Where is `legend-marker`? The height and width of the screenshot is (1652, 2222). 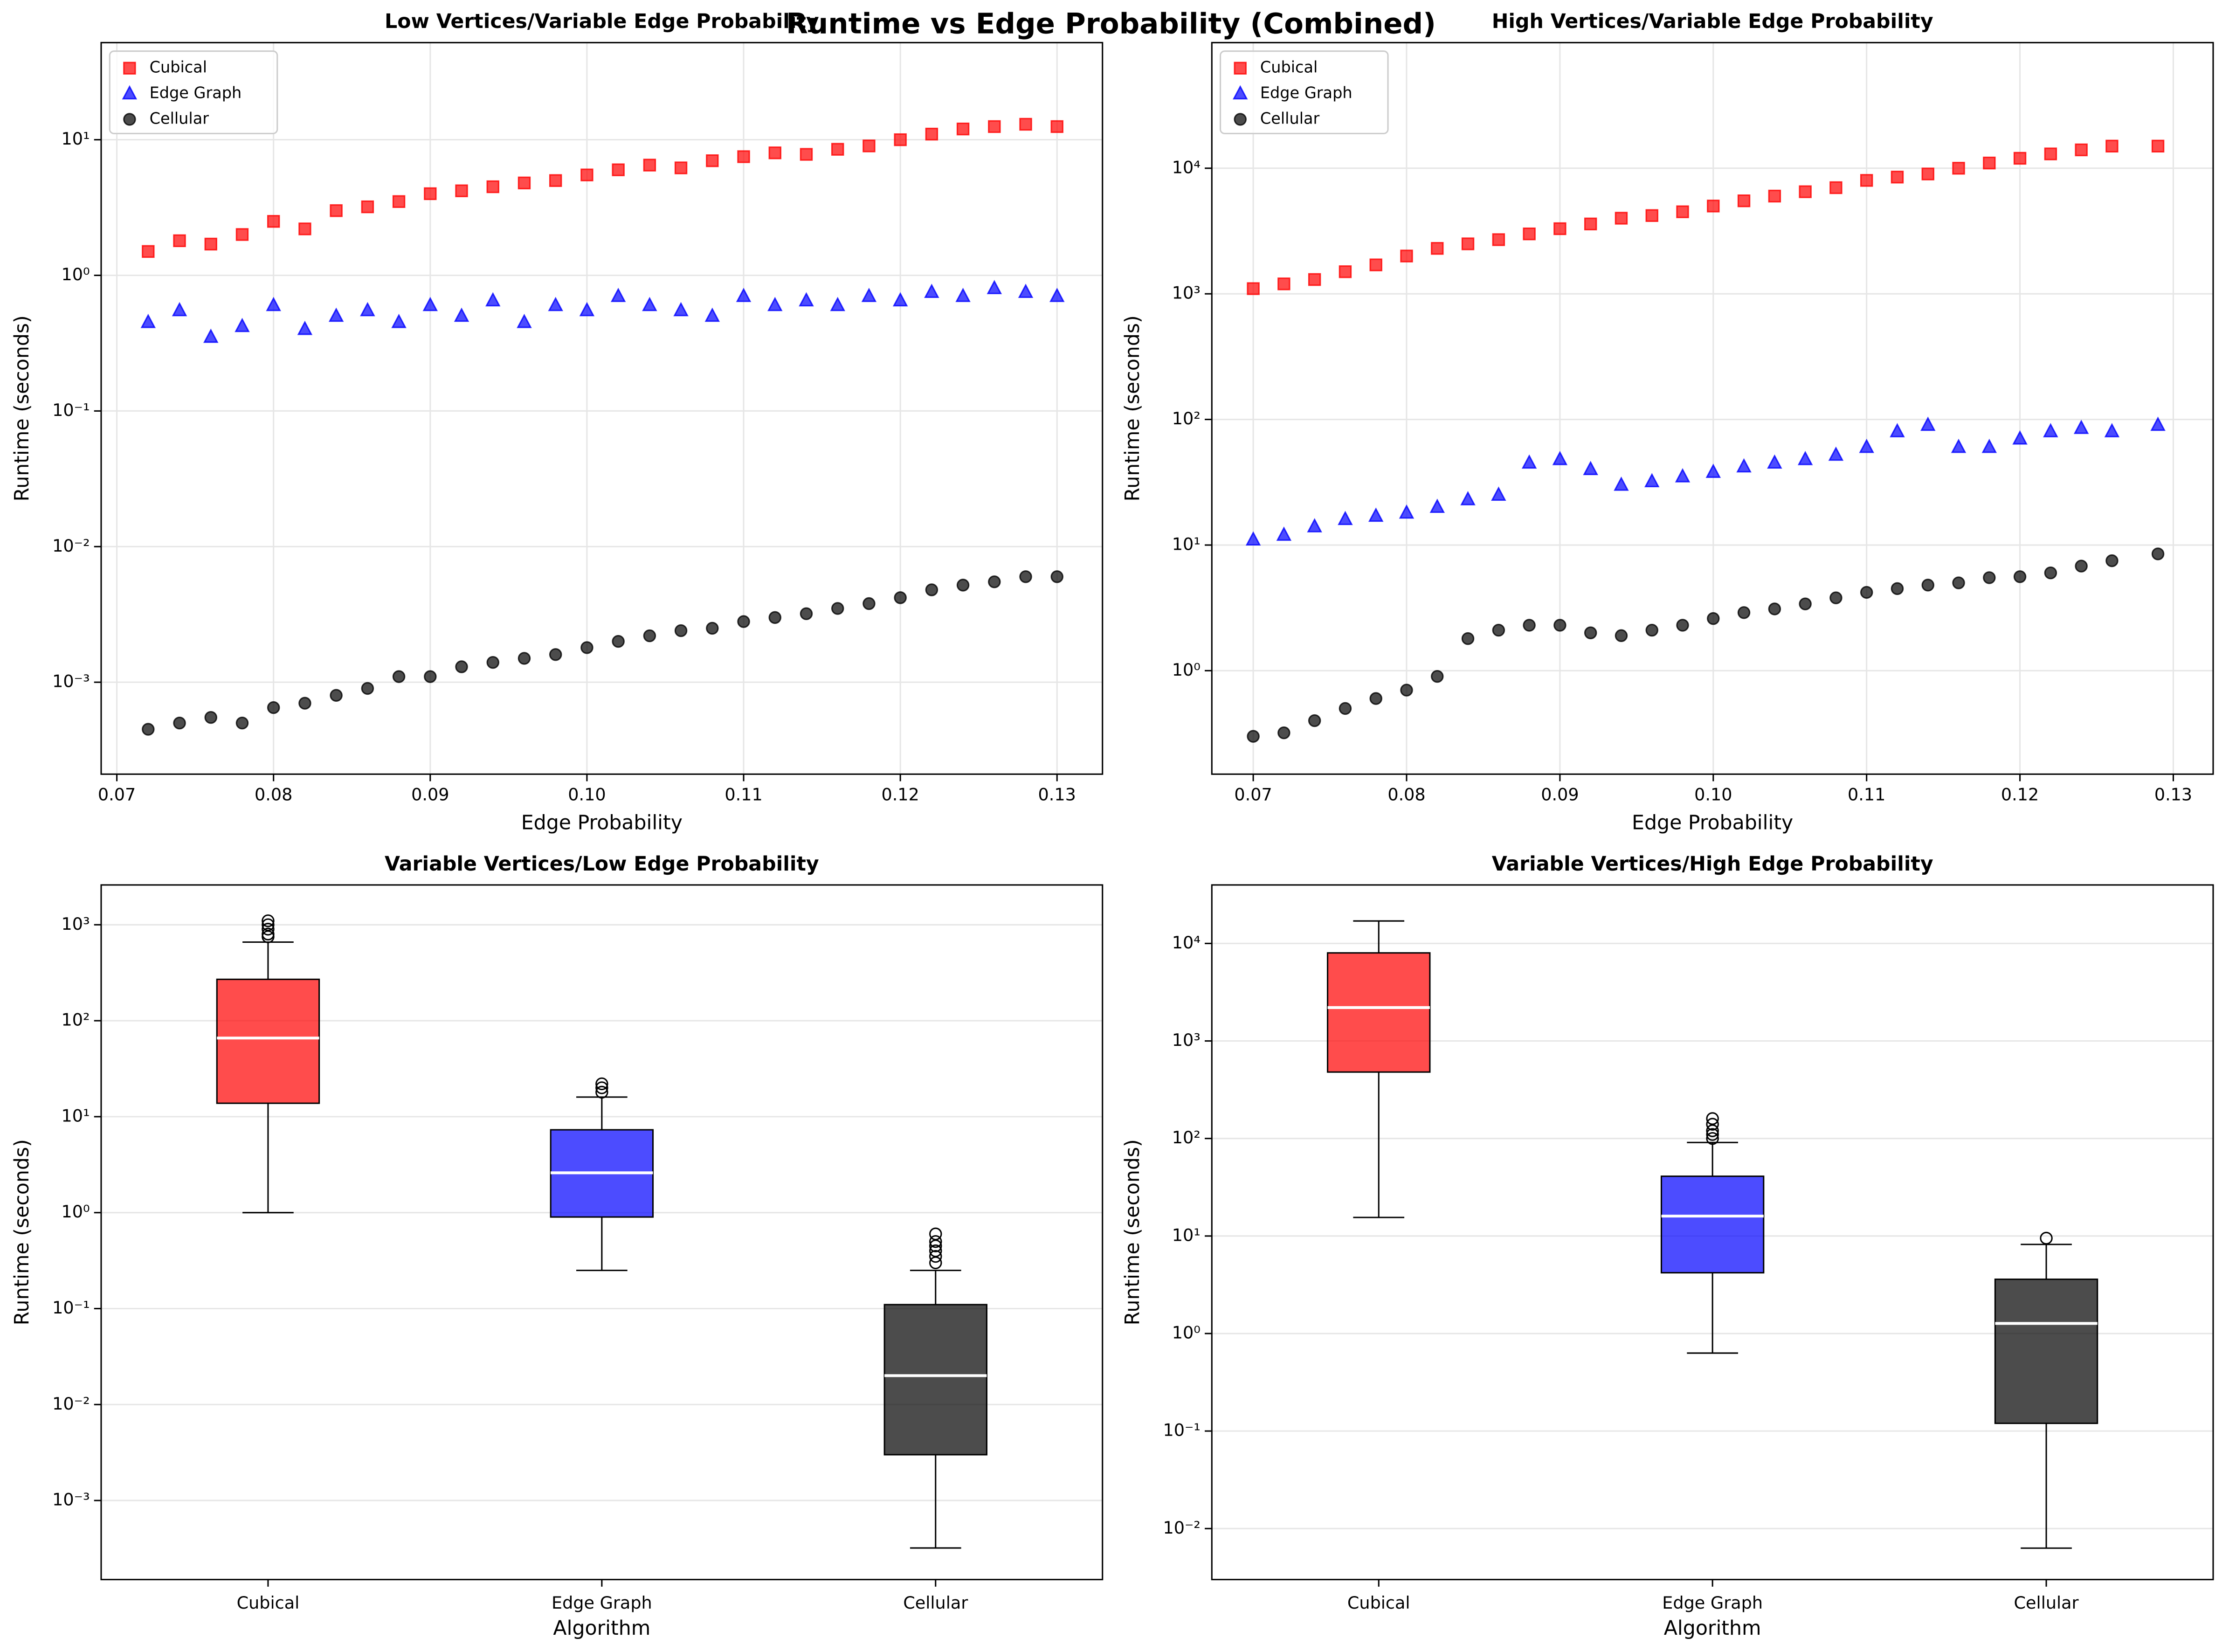 legend-marker is located at coordinates (129, 119).